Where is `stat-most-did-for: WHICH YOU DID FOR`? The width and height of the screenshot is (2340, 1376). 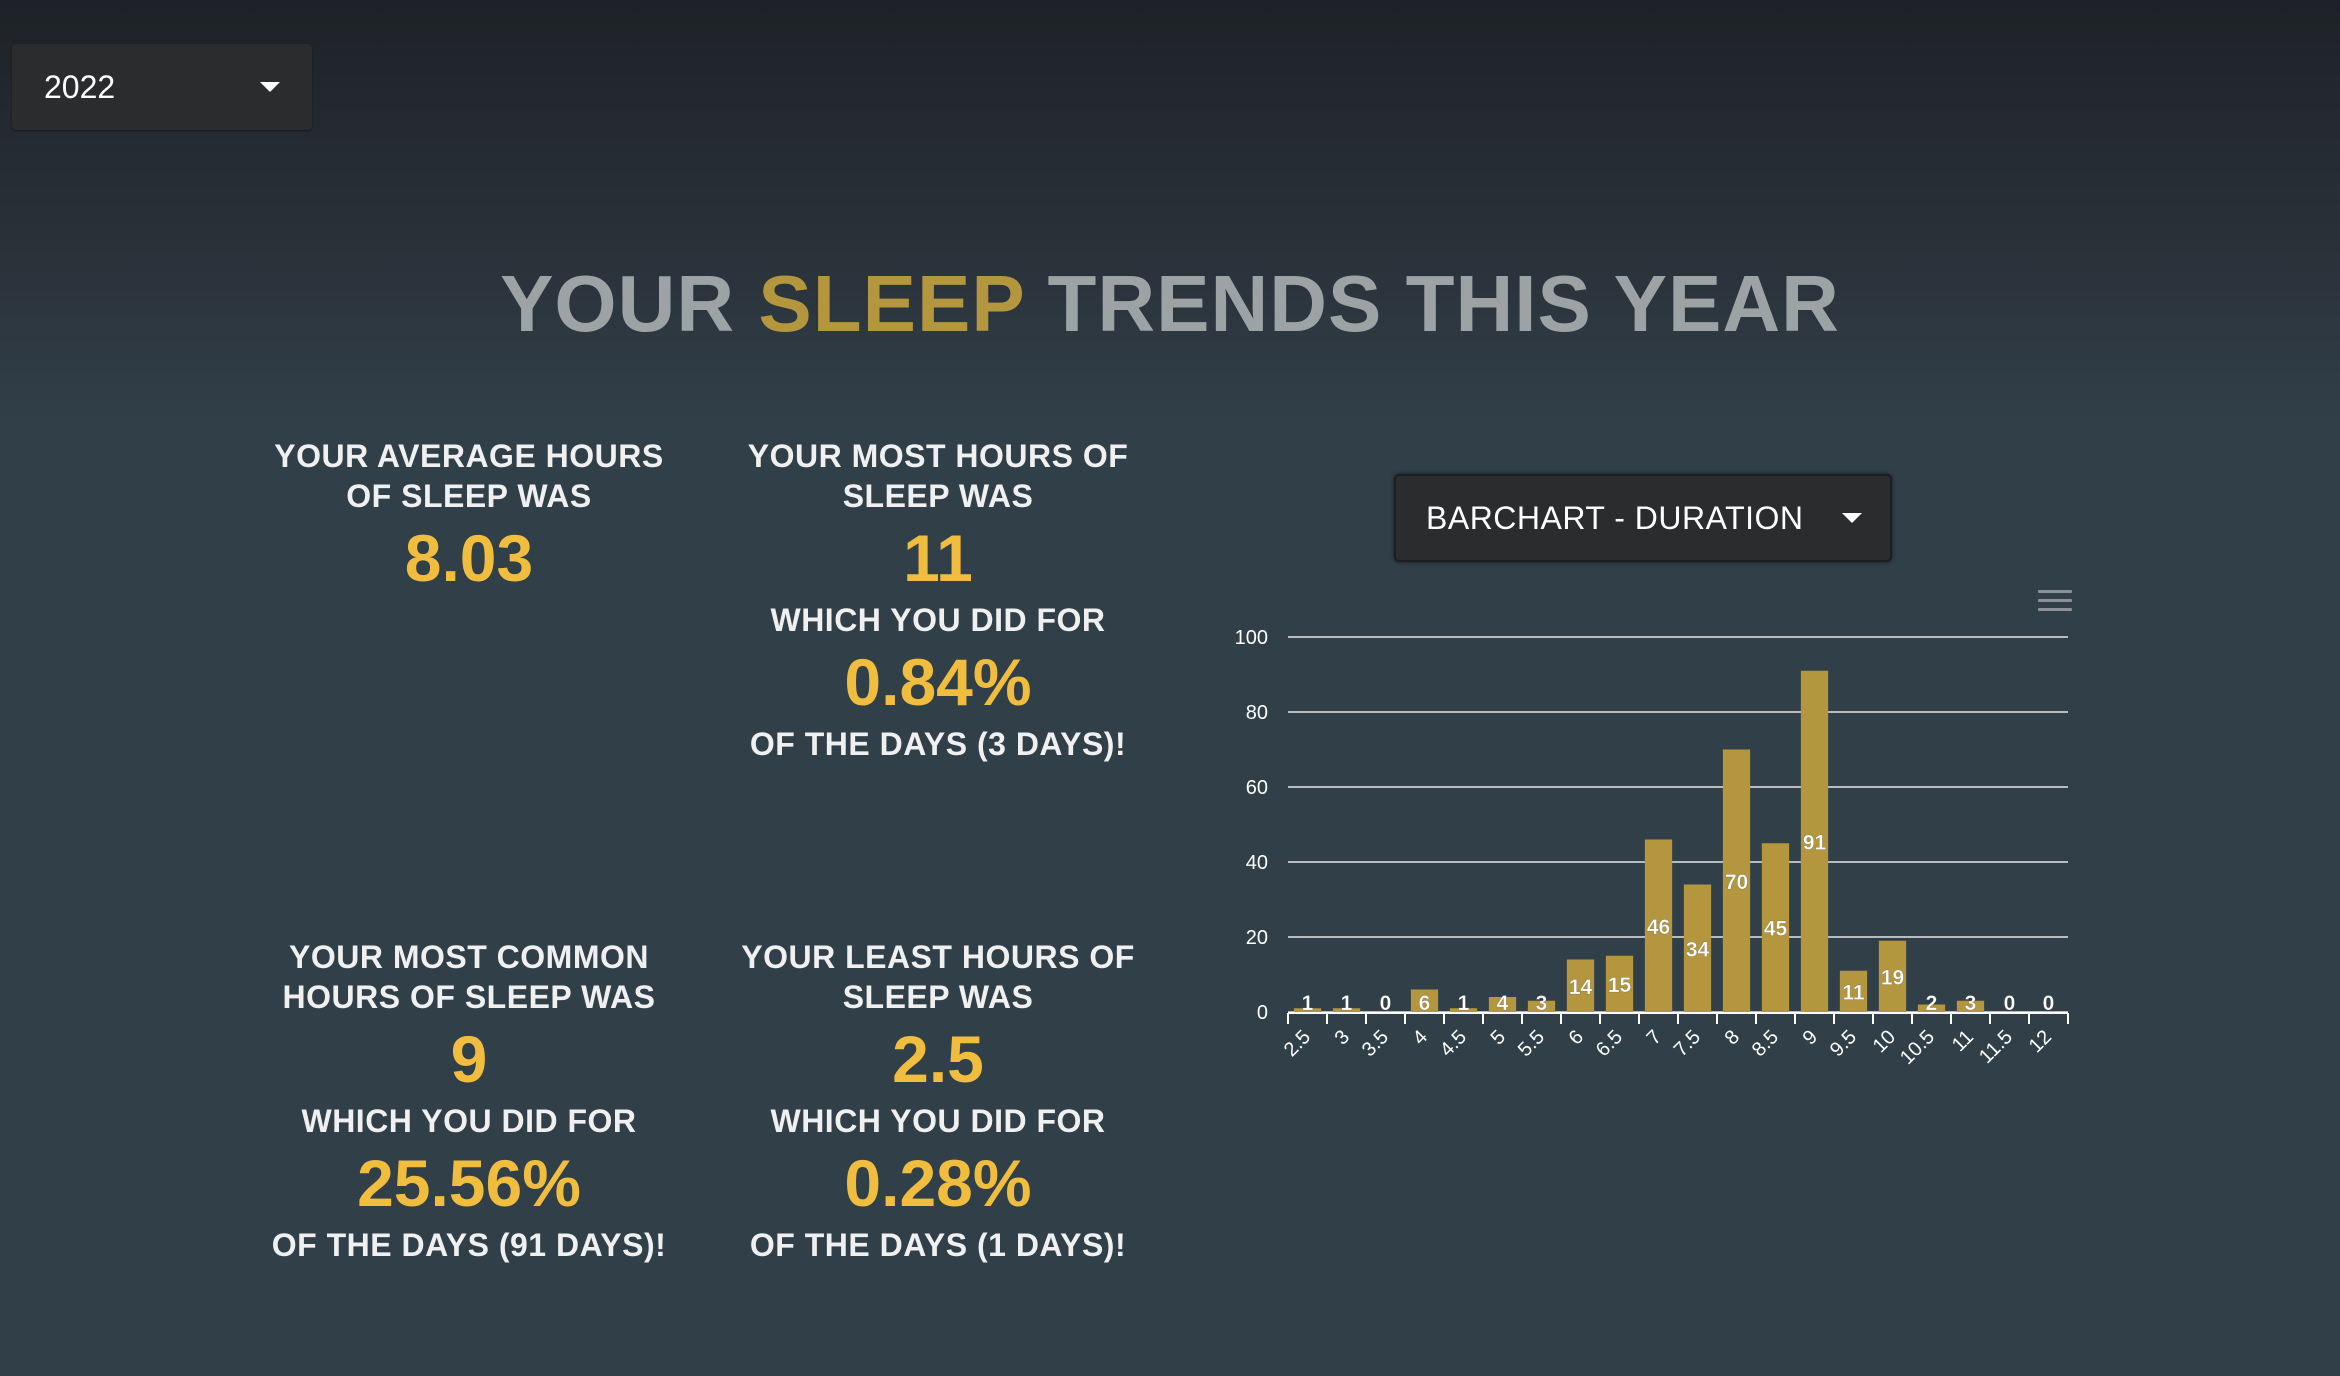
stat-most-did-for: WHICH YOU DID FOR is located at coordinates (938, 620).